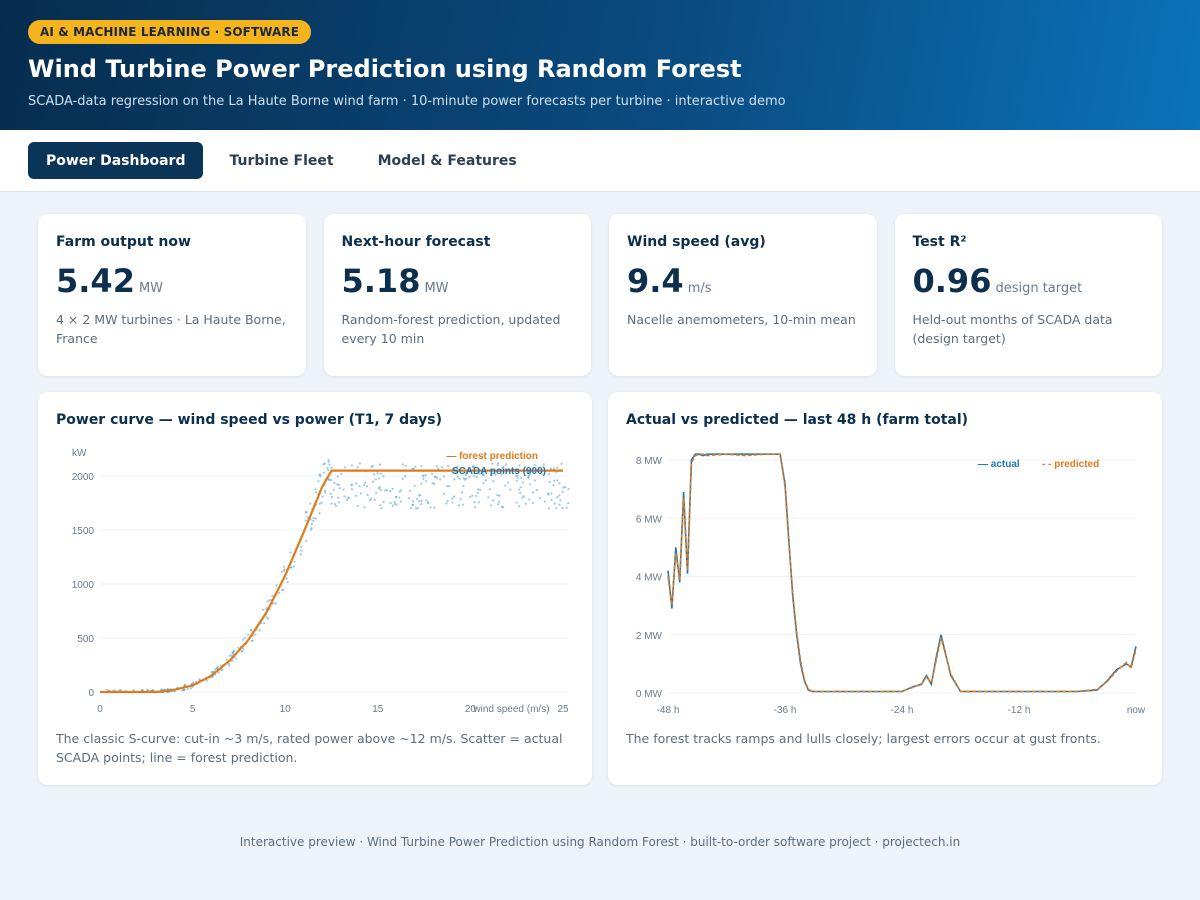 This screenshot has width=1200, height=900. Describe the element at coordinates (331, 581) in the screenshot. I see `prediction-line` at that location.